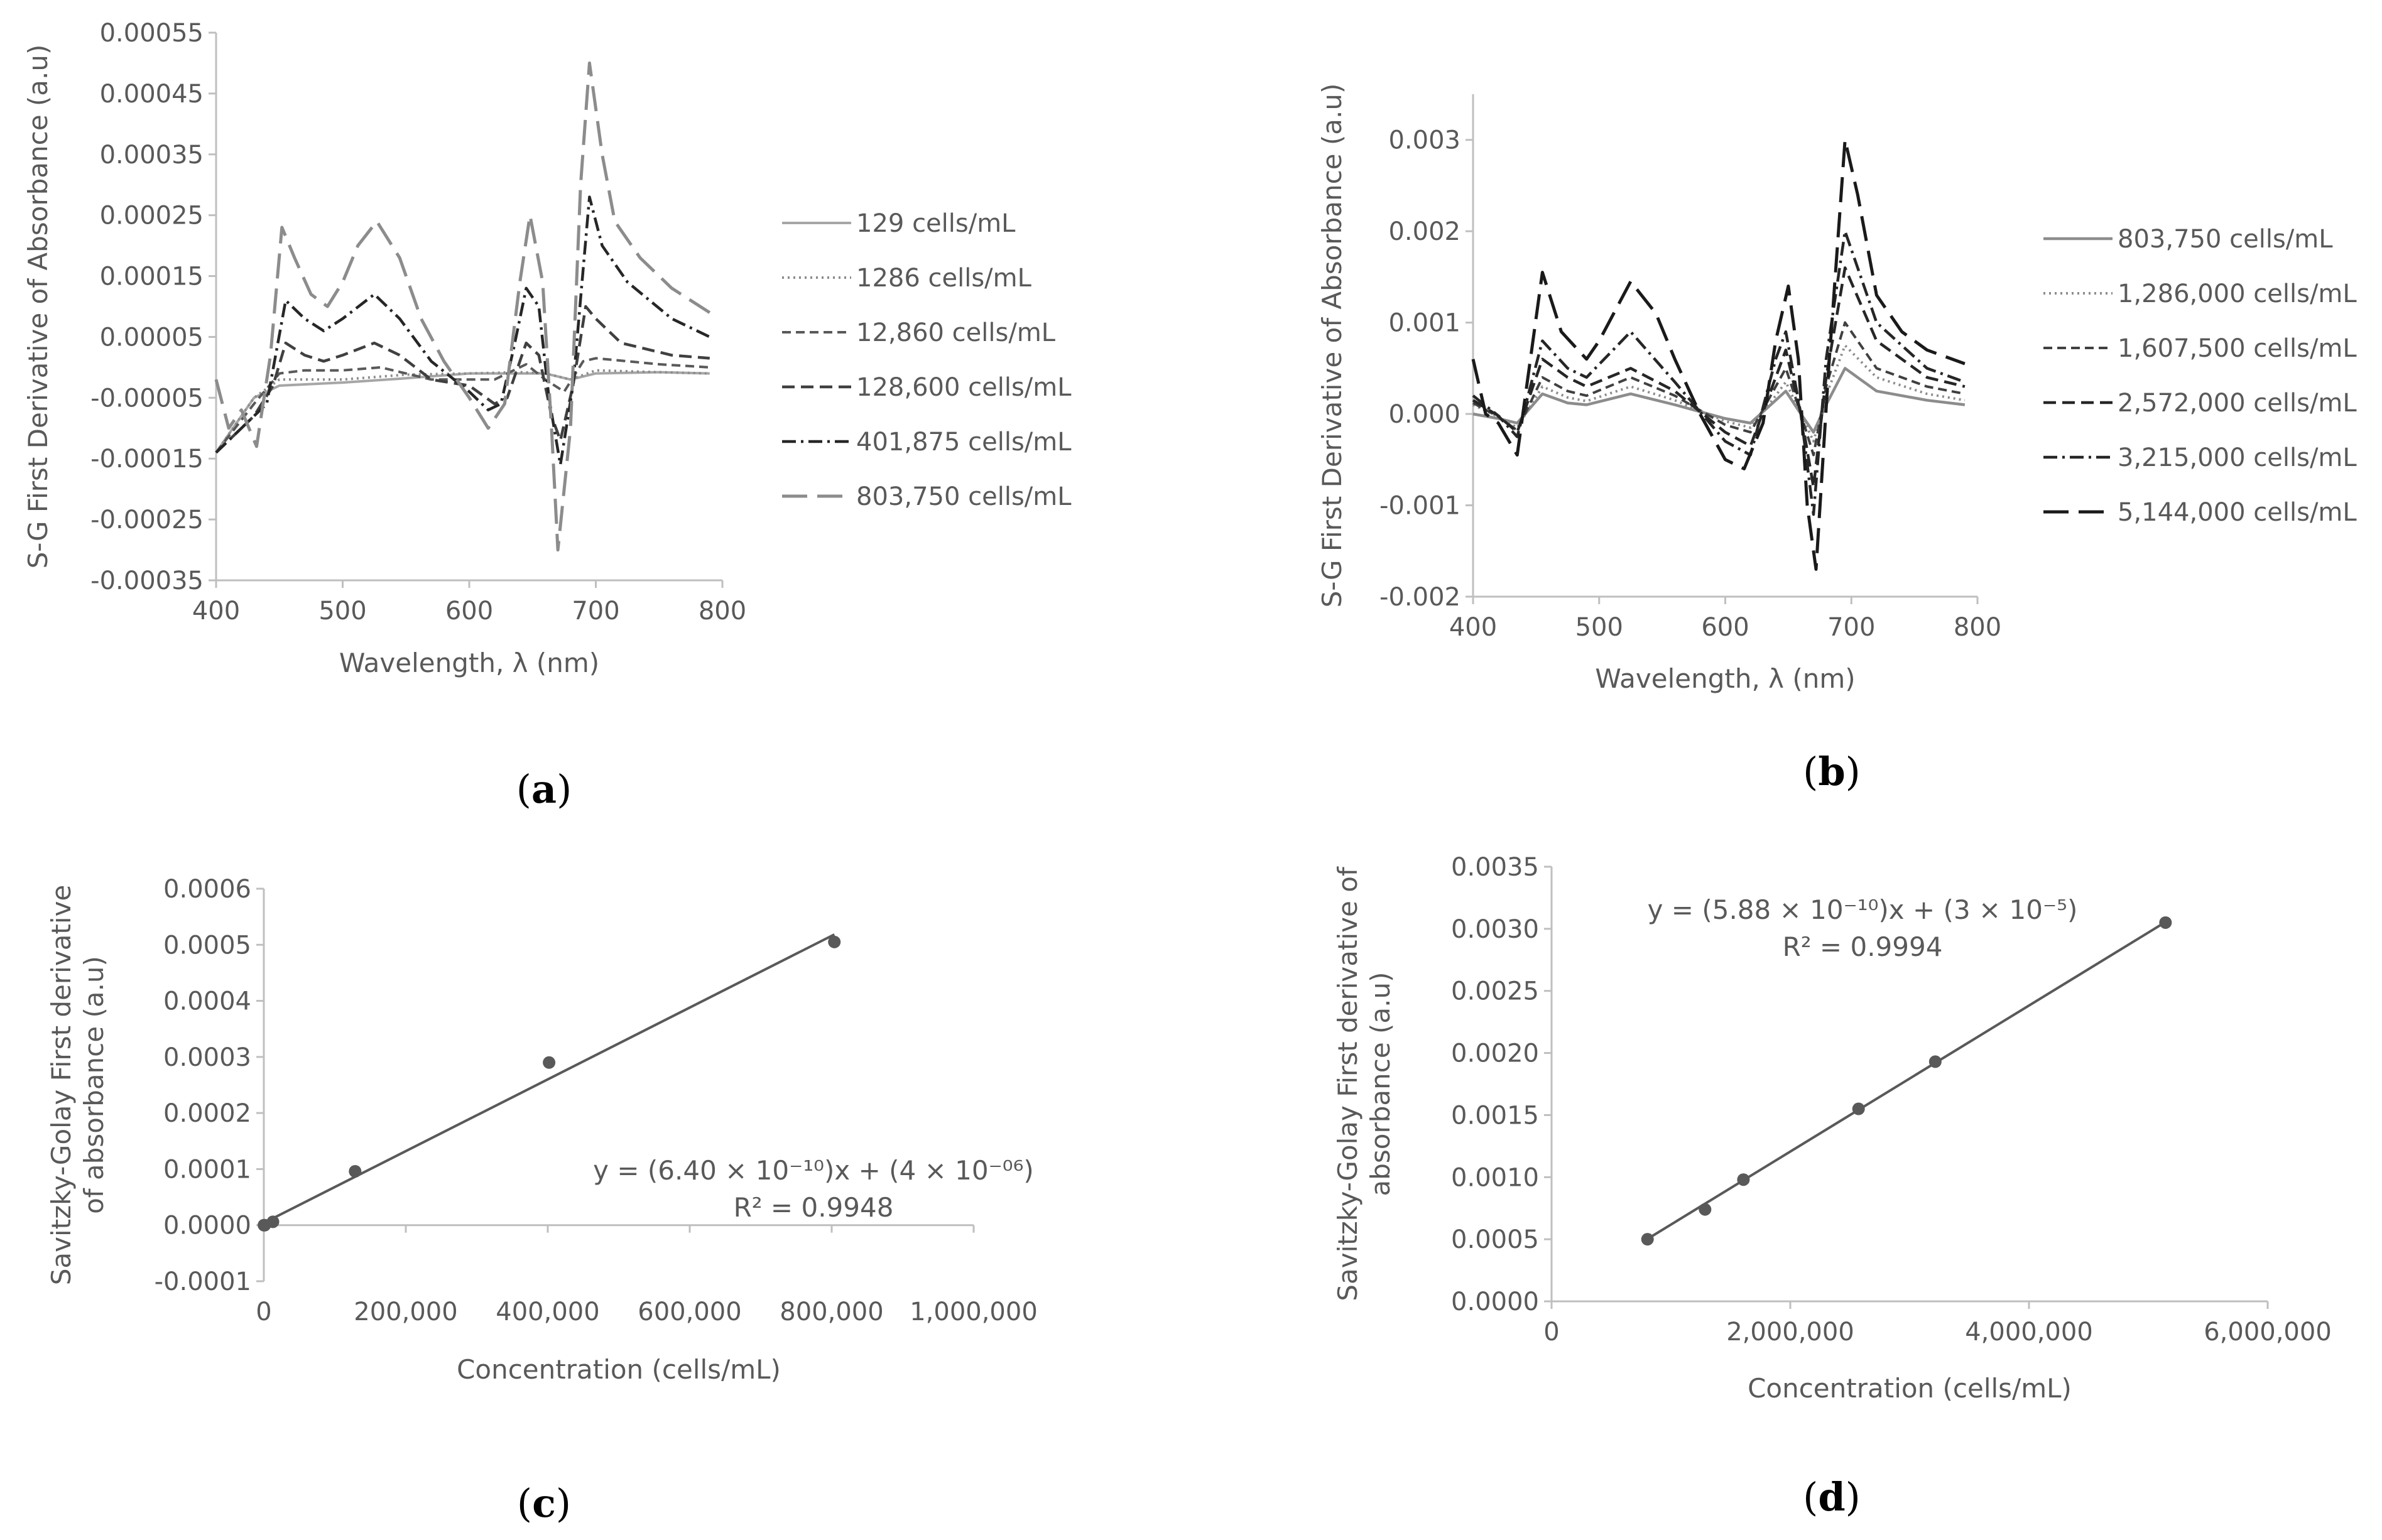  I want to click on y-axis-label-line: absorbance (a.u), so click(1381, 1084).